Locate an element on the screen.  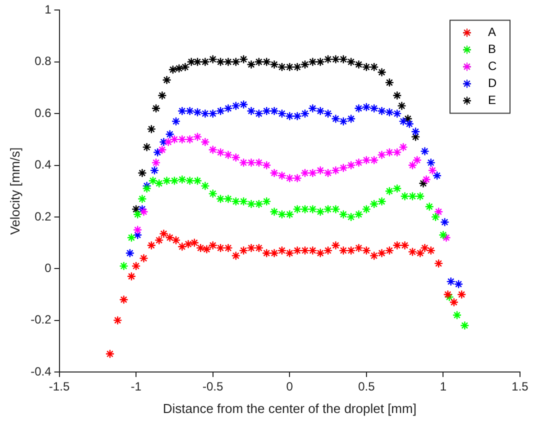
y-tick-label: 0.2 is located at coordinates (43, 216).